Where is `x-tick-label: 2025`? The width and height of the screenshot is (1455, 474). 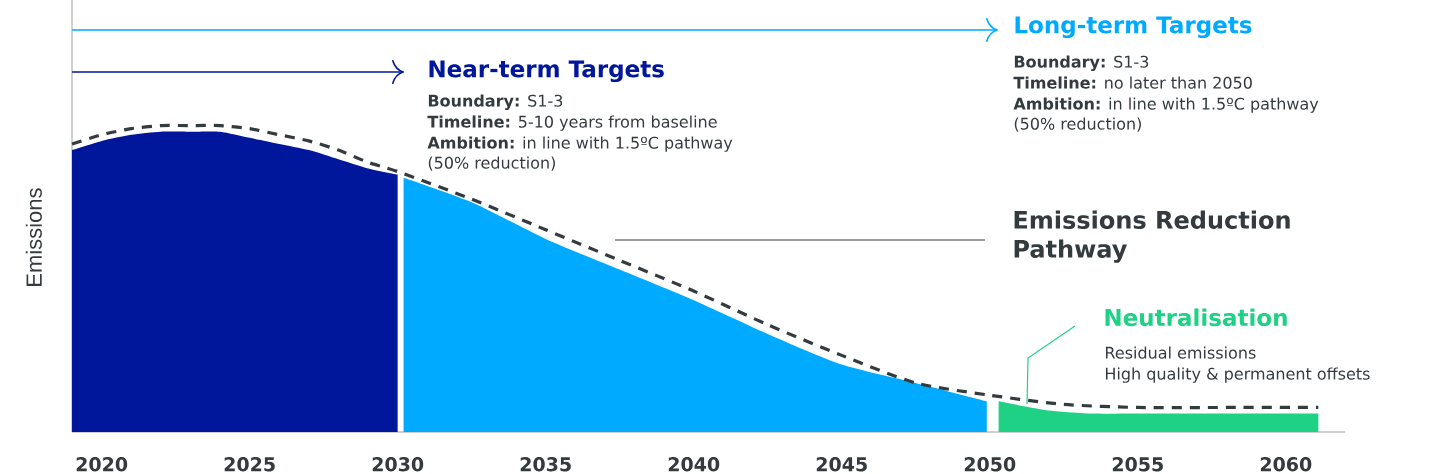 x-tick-label: 2025 is located at coordinates (249, 464).